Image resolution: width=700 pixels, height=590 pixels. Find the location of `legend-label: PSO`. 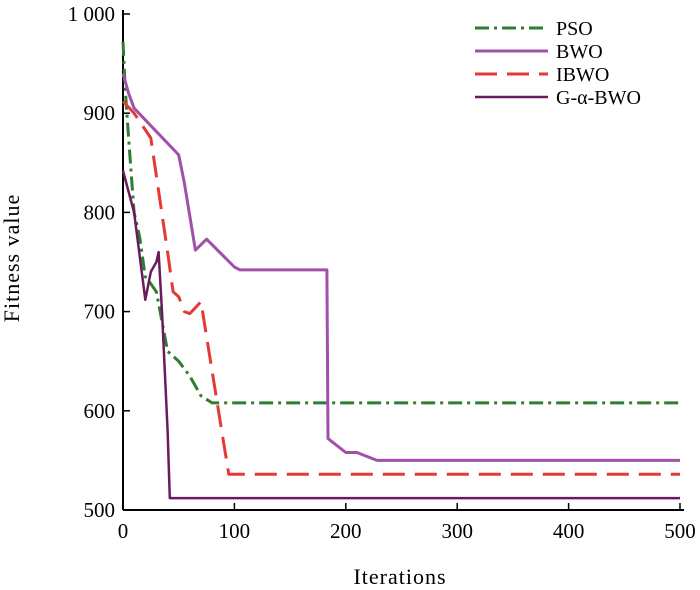

legend-label: PSO is located at coordinates (574, 29).